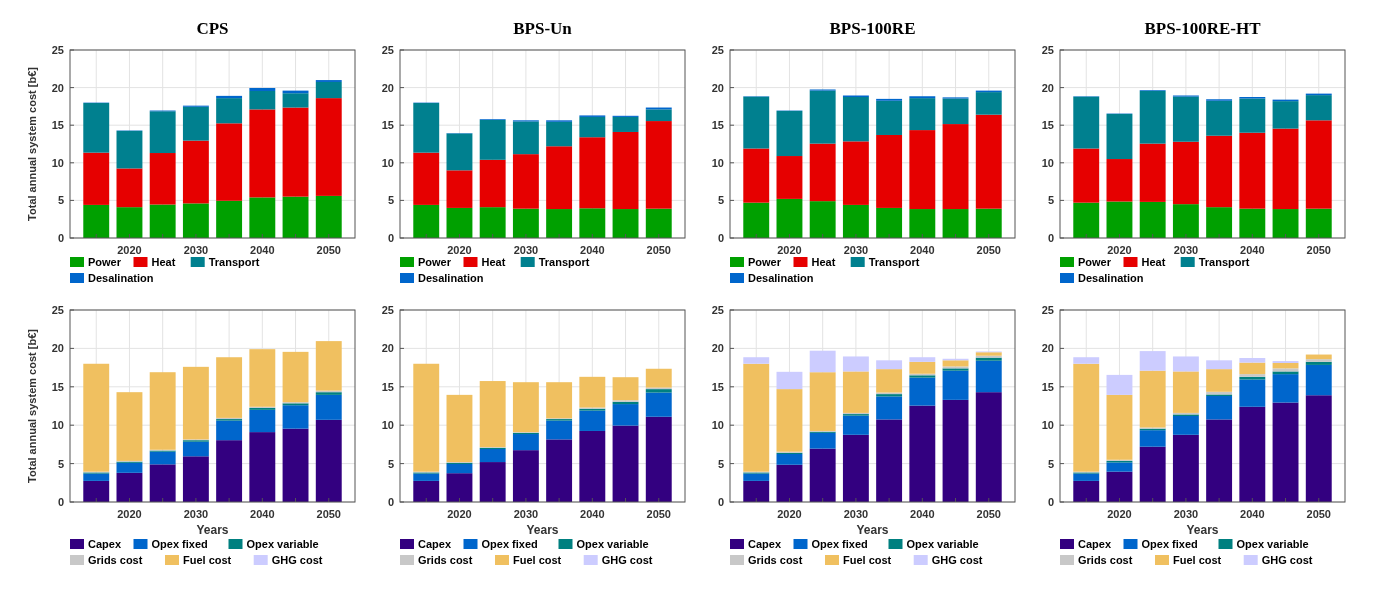  I want to click on chart-title: BPS-100RE-HT, so click(1203, 28).